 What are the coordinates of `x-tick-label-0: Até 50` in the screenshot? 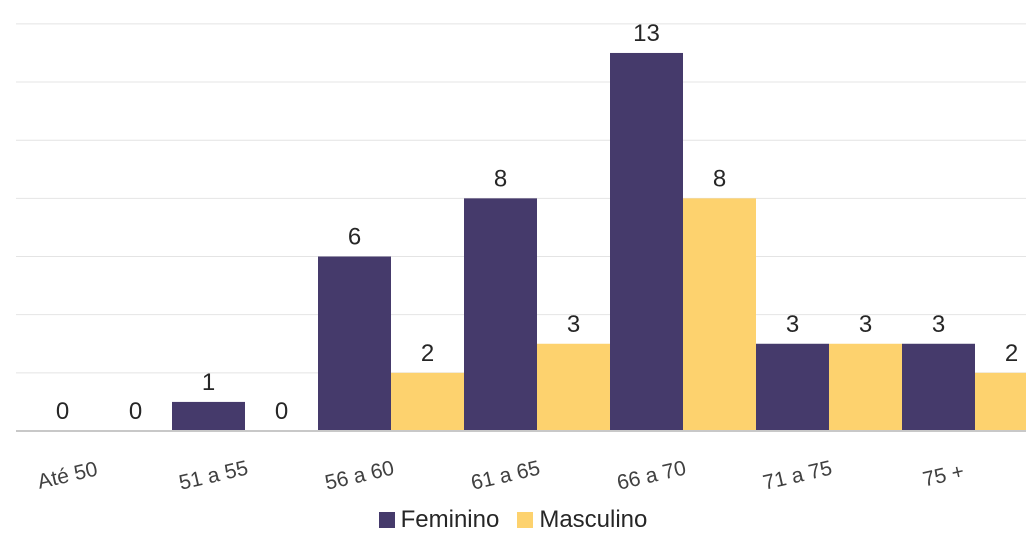 It's located at (67, 476).